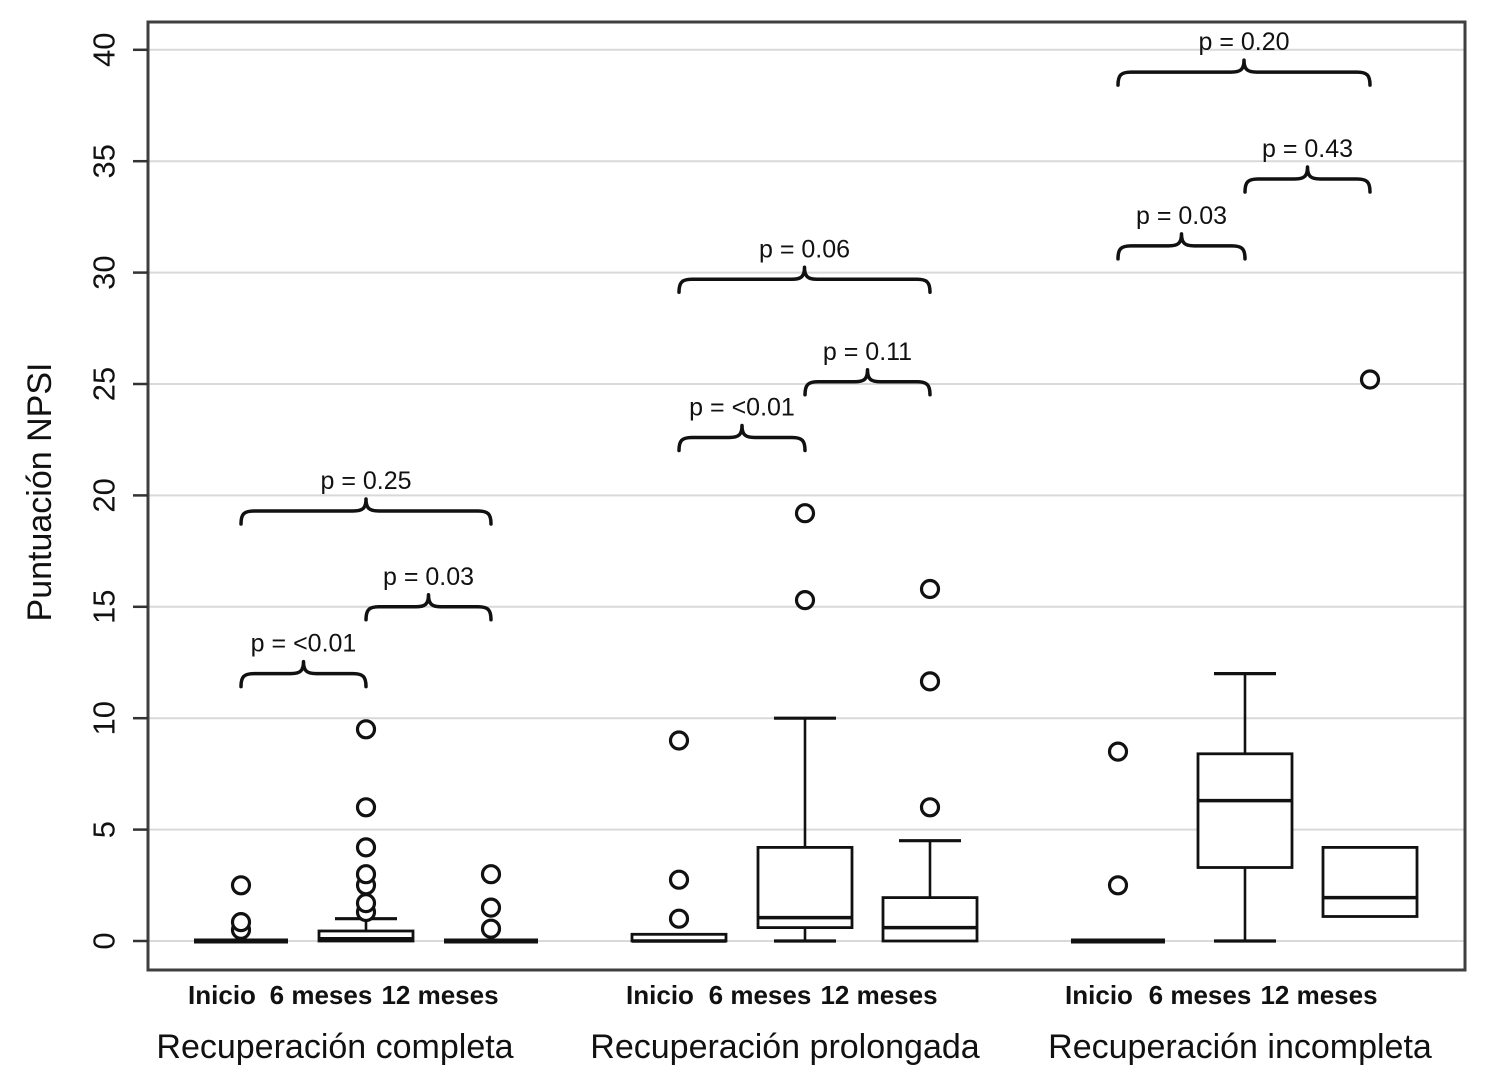 The height and width of the screenshot is (1092, 1493). I want to click on p-value-label: p = 0.11, so click(867, 352).